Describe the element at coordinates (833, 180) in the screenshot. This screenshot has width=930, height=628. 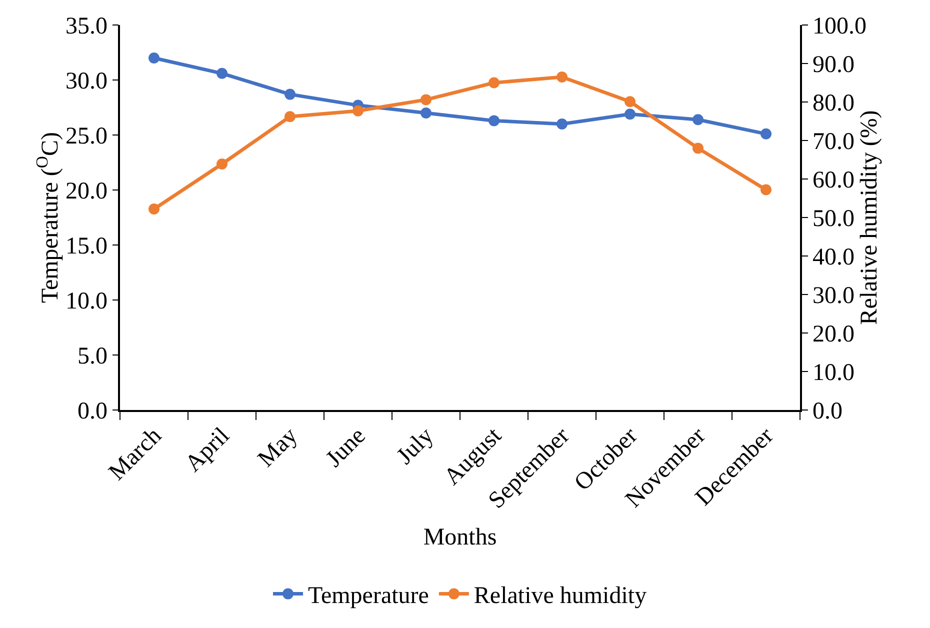
I see `y2-tick-label: 60.0` at that location.